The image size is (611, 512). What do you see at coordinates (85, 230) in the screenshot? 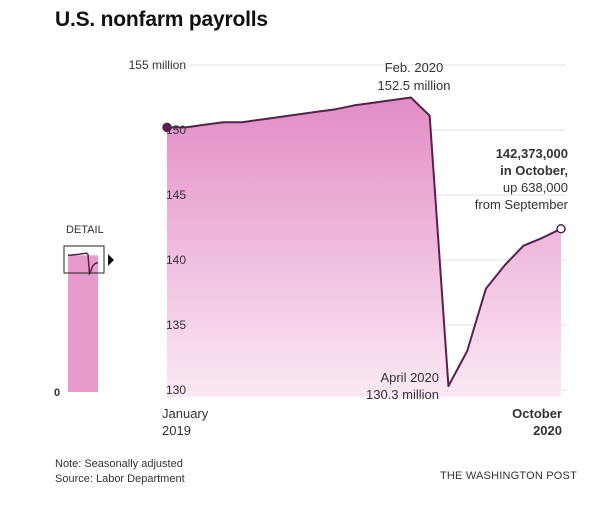
I see `detail-label: DETAIL` at bounding box center [85, 230].